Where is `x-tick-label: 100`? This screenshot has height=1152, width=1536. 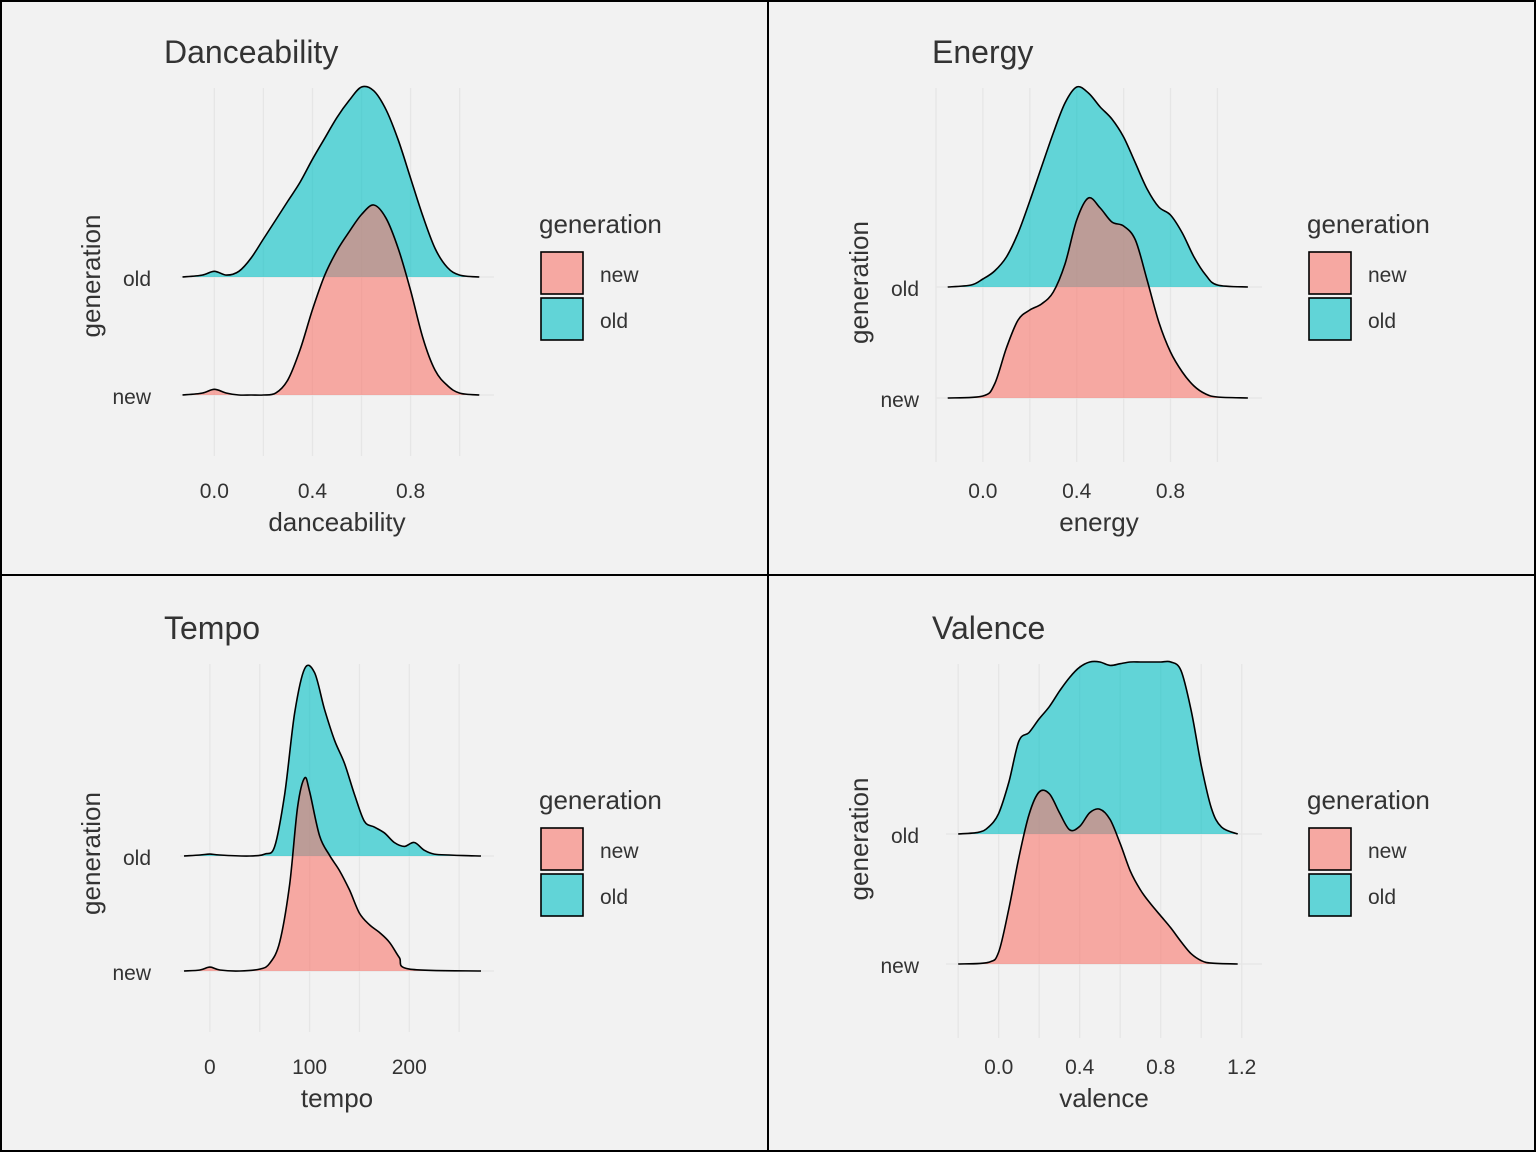
x-tick-label: 100 is located at coordinates (309, 1067).